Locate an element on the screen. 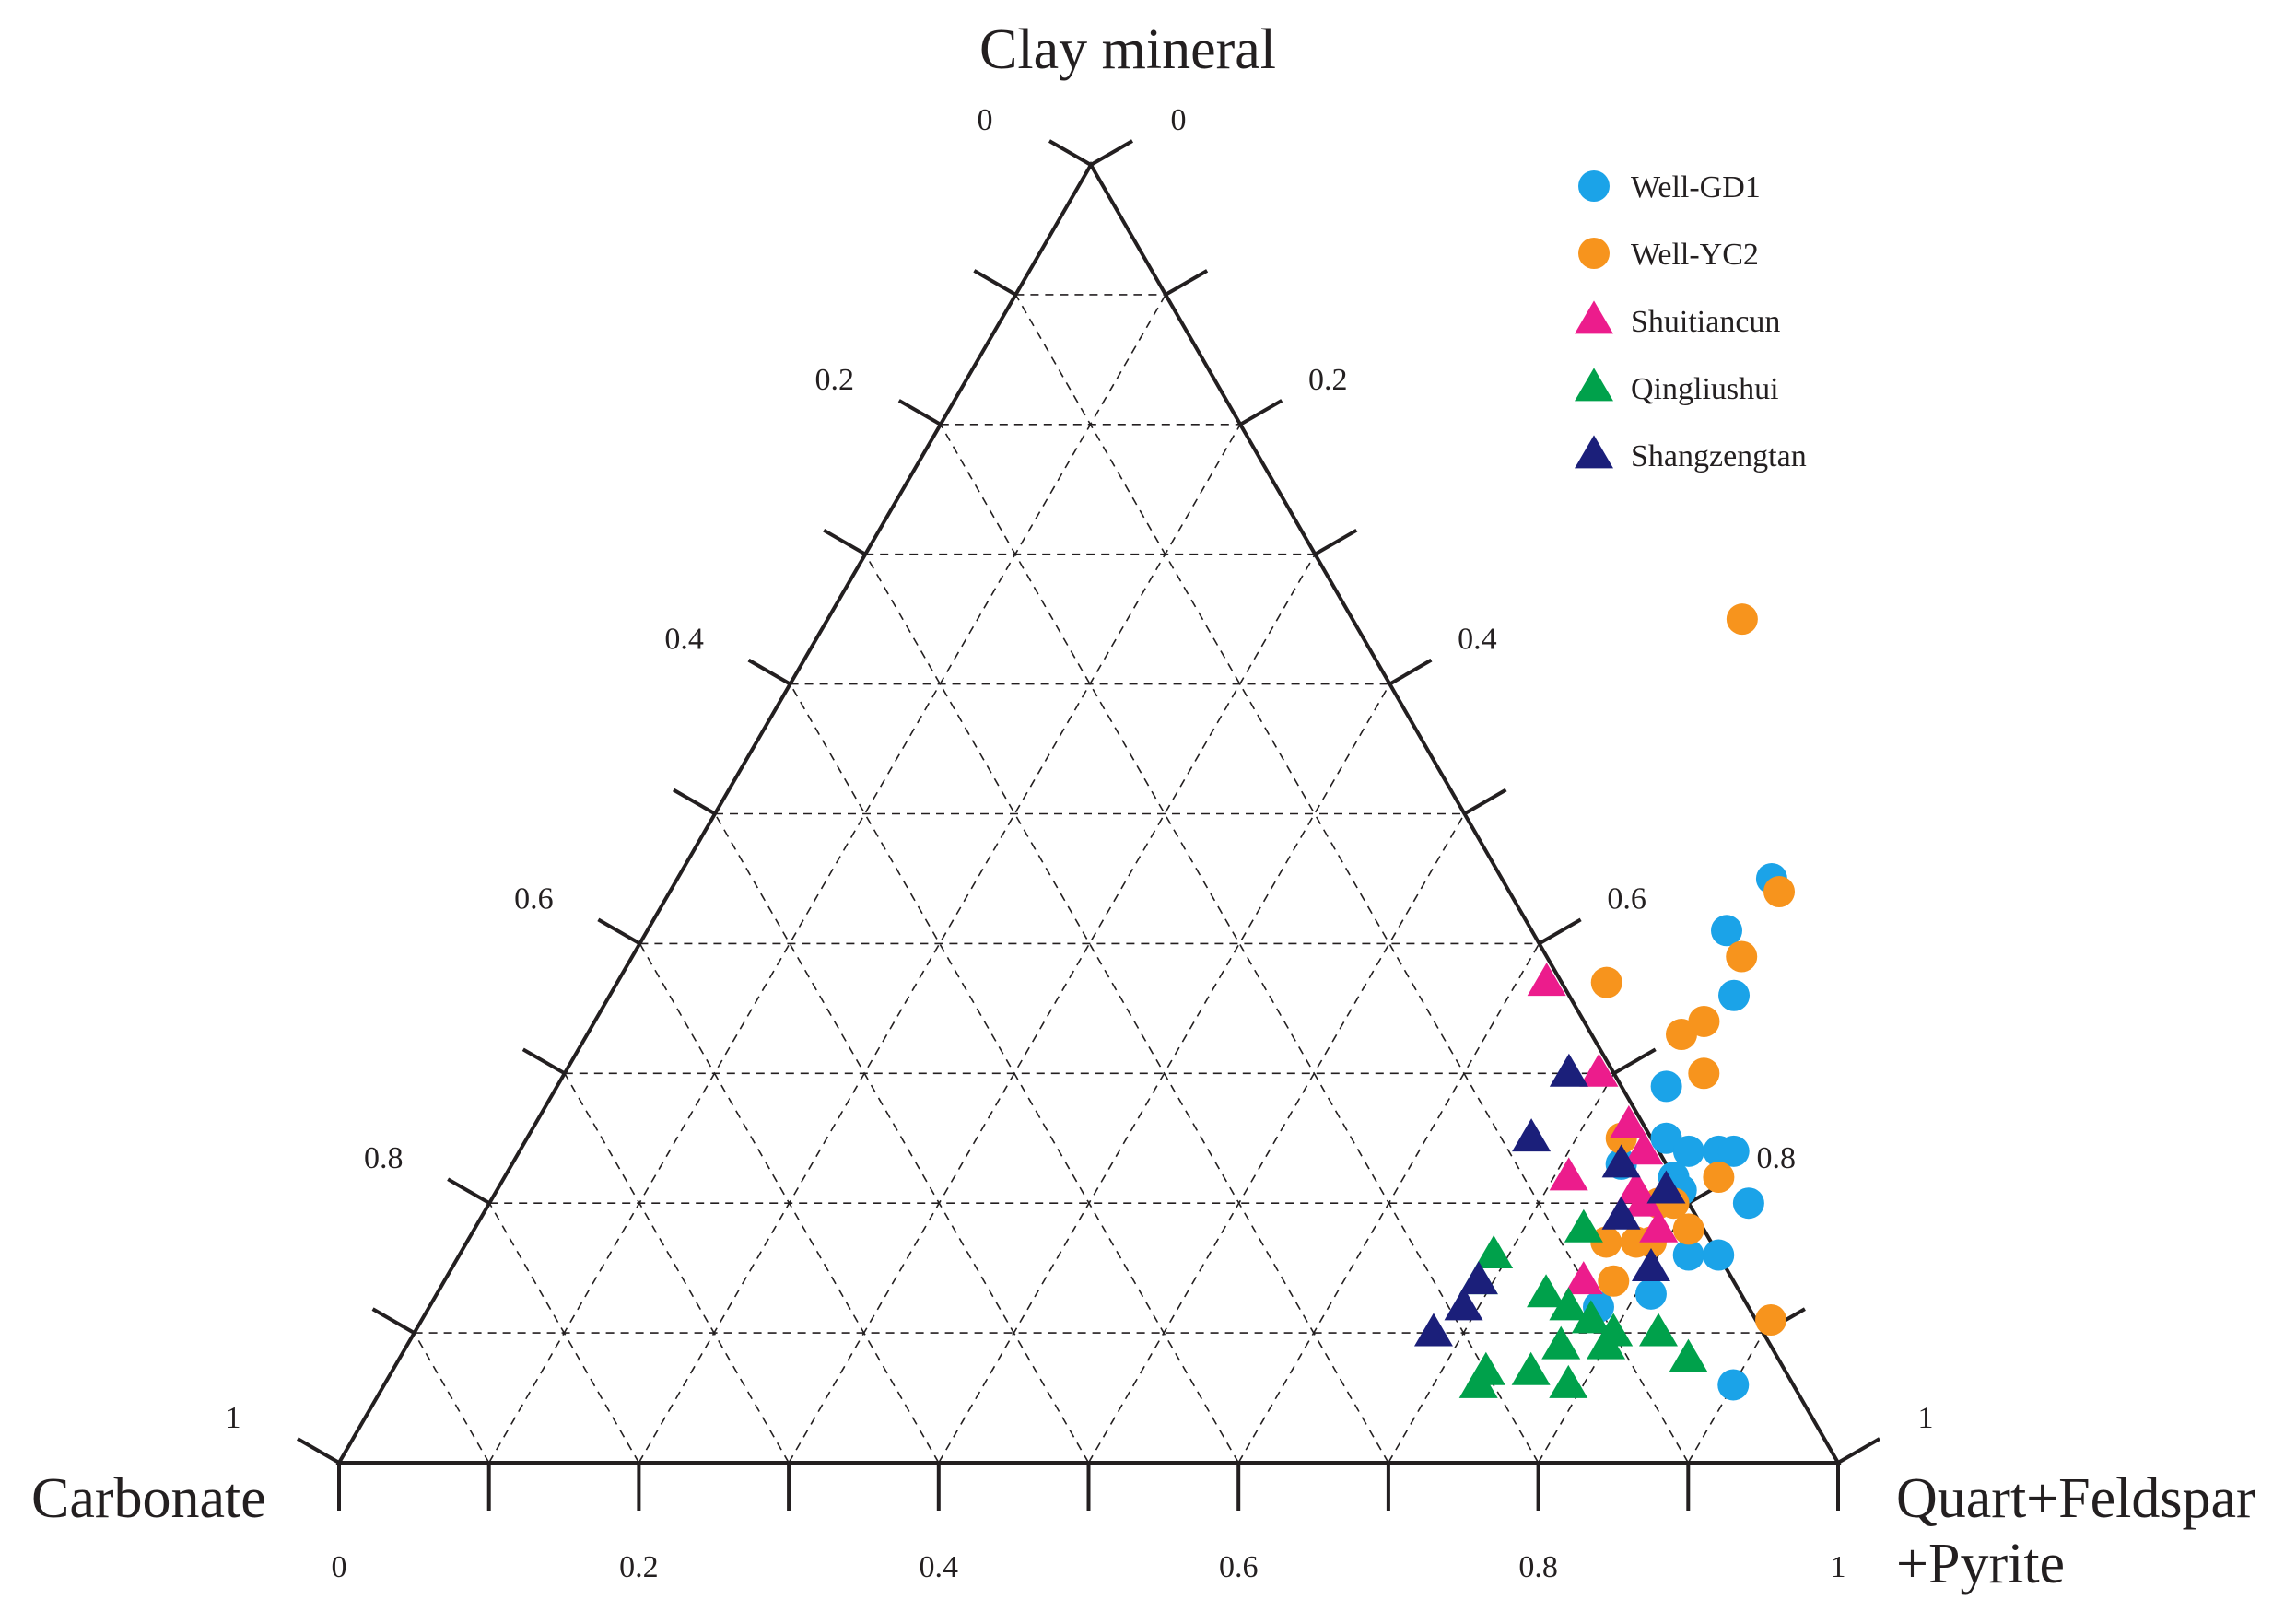 The width and height of the screenshot is (2296, 1611). legend-label-well-yc2: Well-YC2 is located at coordinates (1695, 255).